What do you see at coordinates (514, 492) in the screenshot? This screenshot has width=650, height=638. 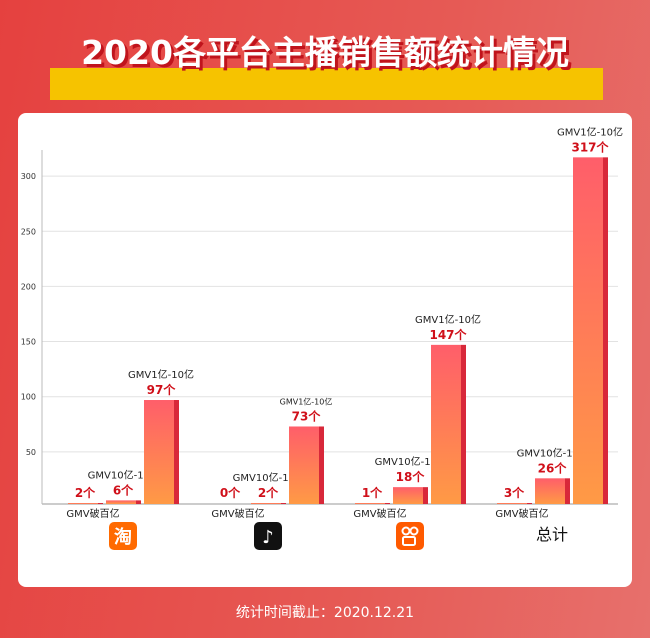 I see `value-label: 3个` at bounding box center [514, 492].